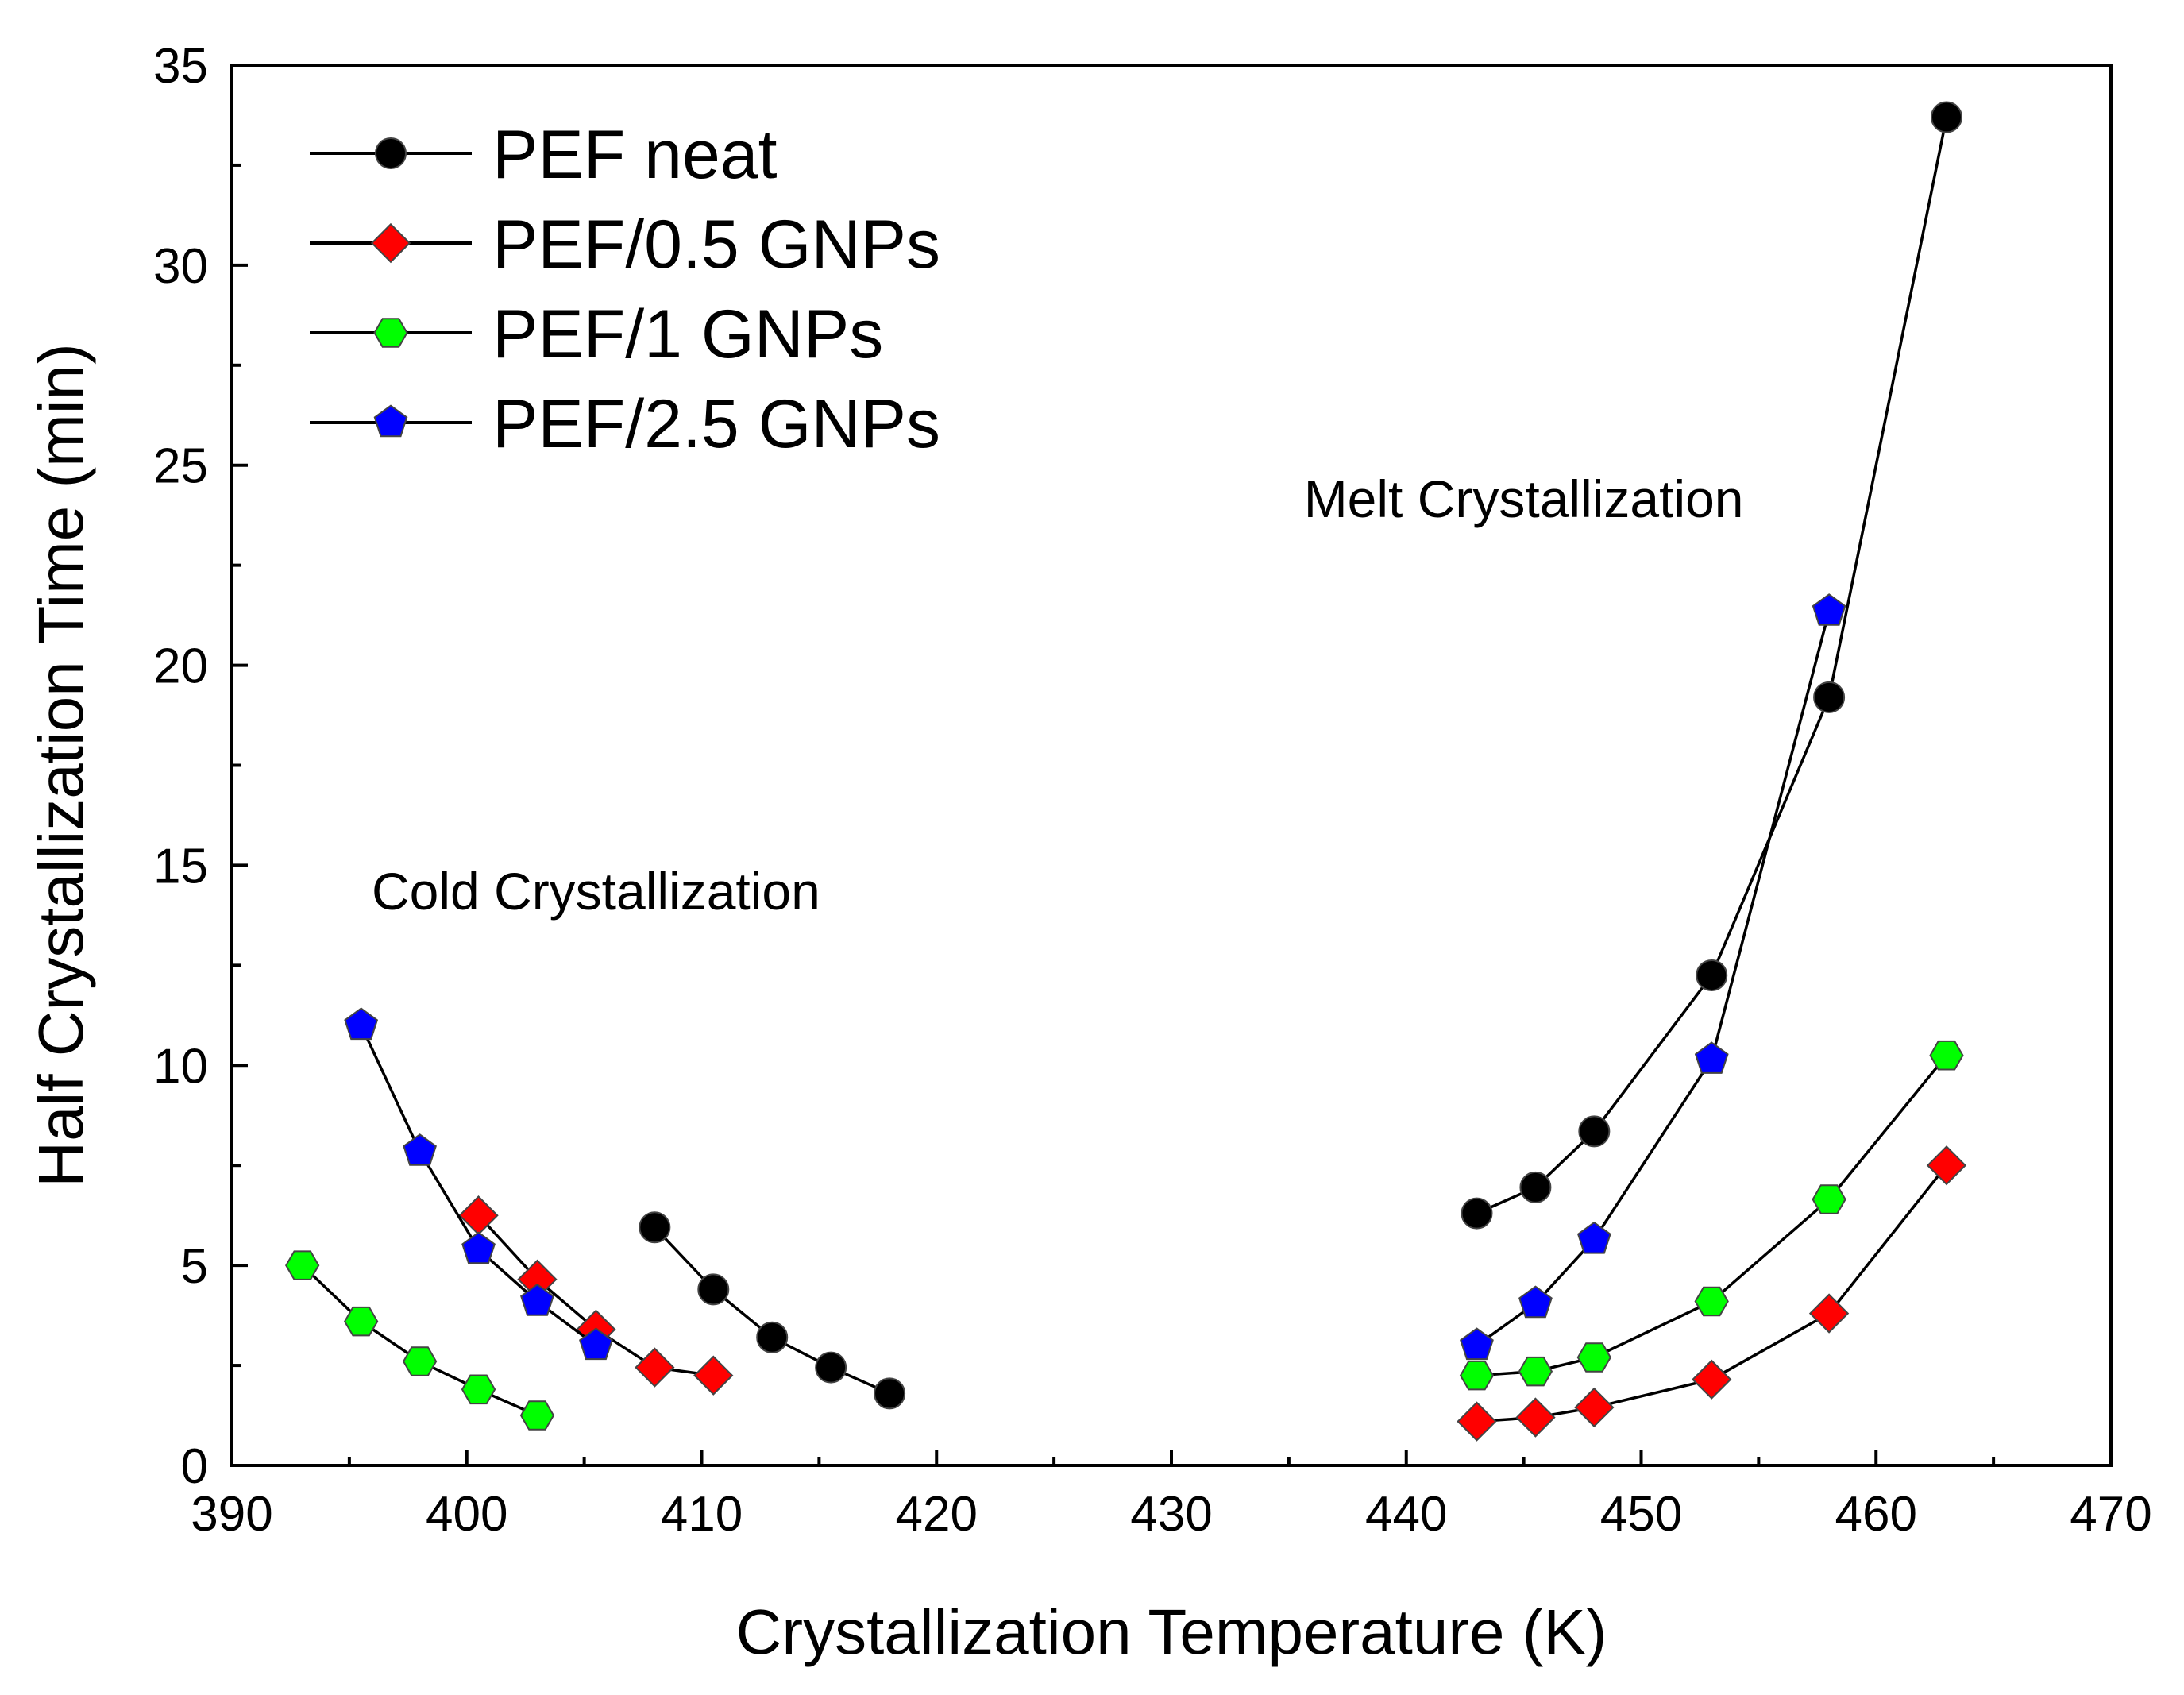  I want to click on annotation-label: Cold Crystallization, so click(596, 891).